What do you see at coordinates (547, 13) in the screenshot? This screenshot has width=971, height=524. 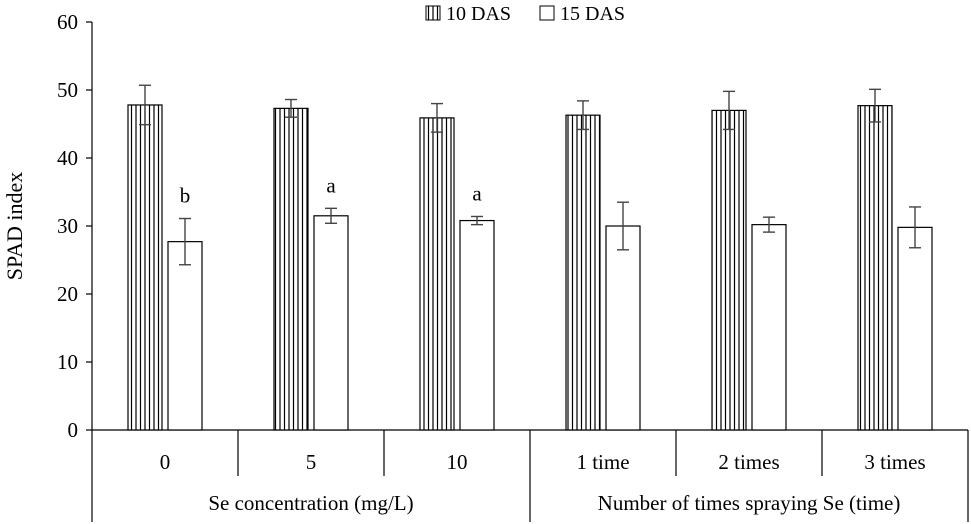 I see `legend-swatch-15das` at bounding box center [547, 13].